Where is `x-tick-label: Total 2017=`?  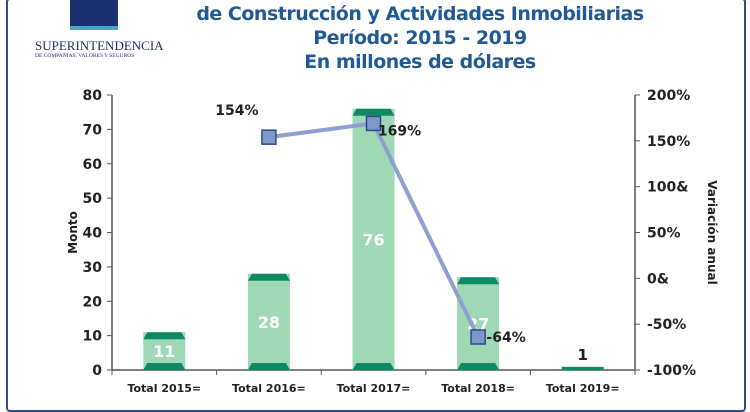
x-tick-label: Total 2017= is located at coordinates (374, 388).